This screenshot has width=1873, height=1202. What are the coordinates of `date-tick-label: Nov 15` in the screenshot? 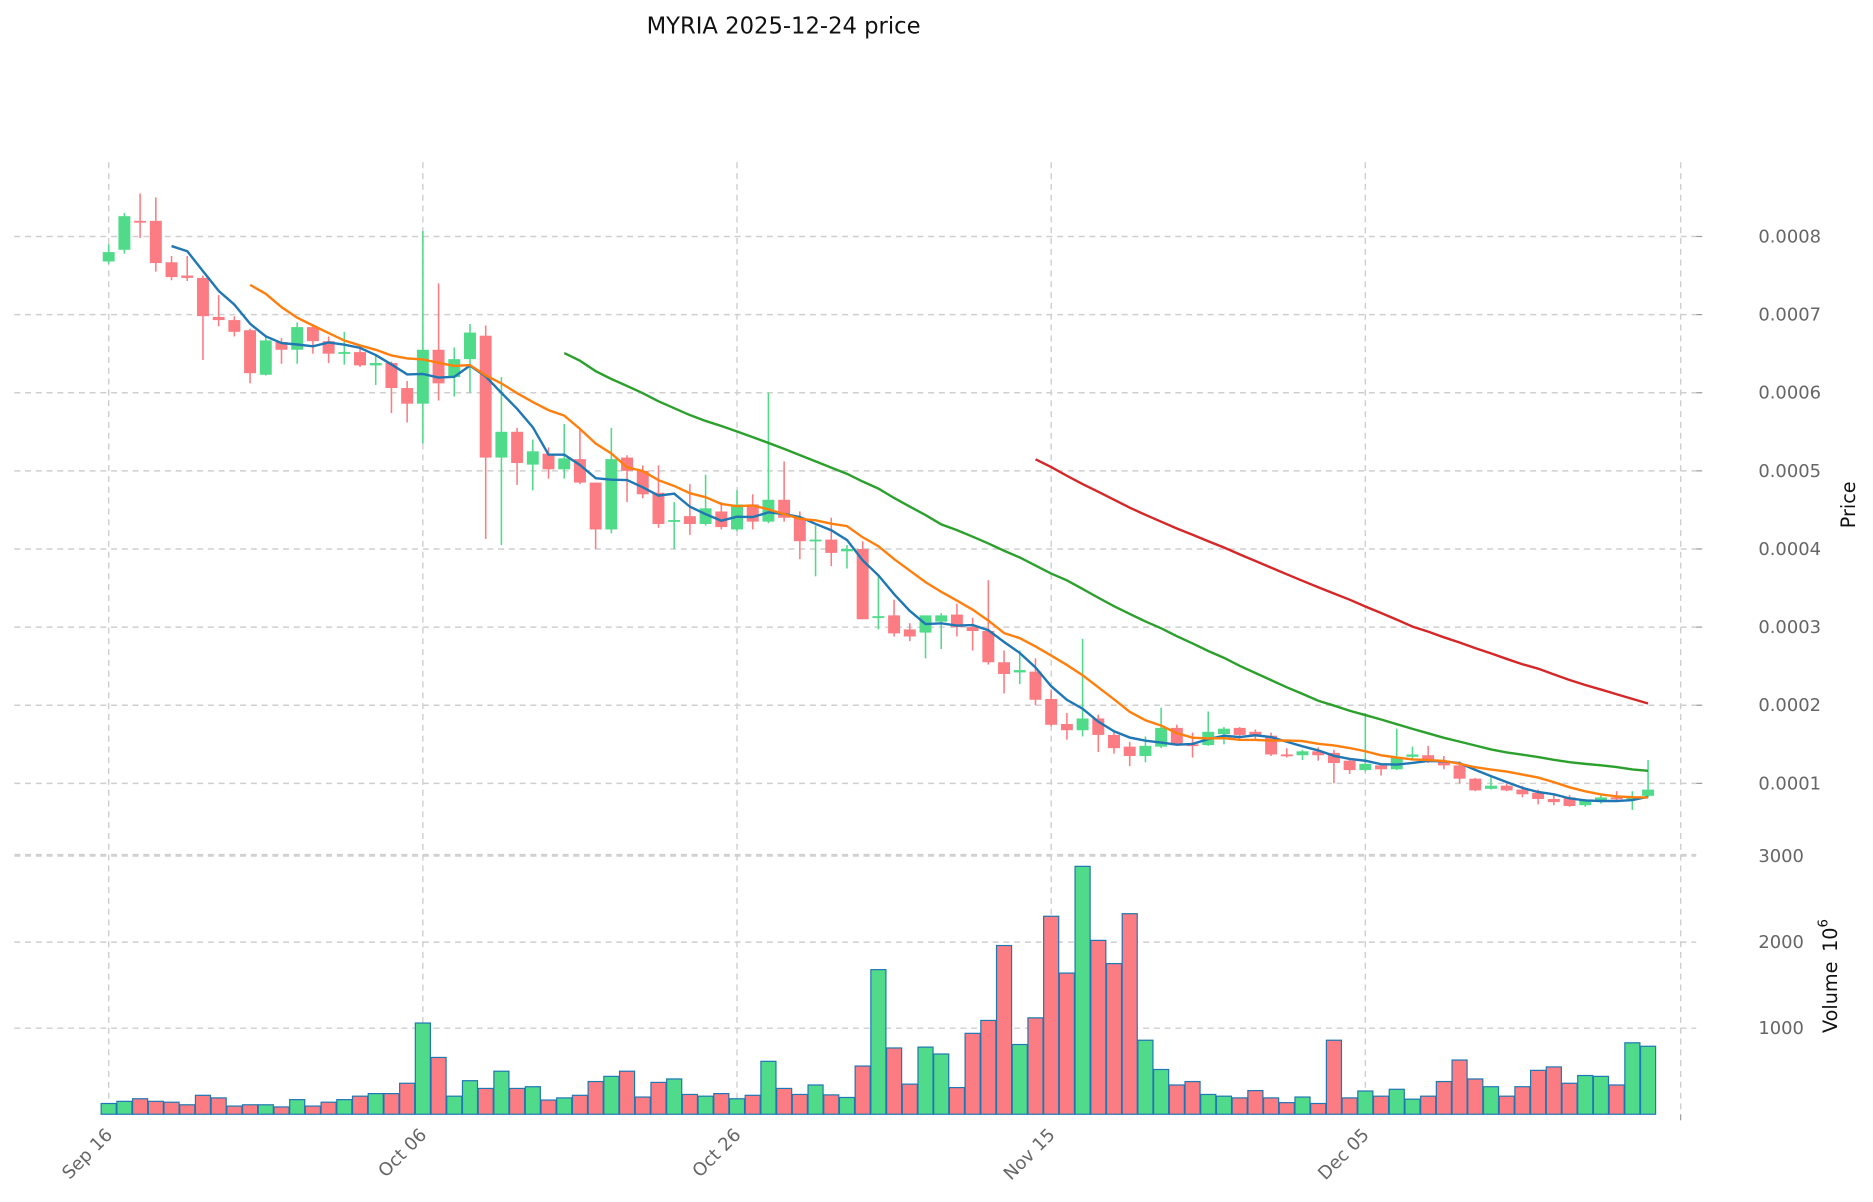 It's located at (1030, 1155).